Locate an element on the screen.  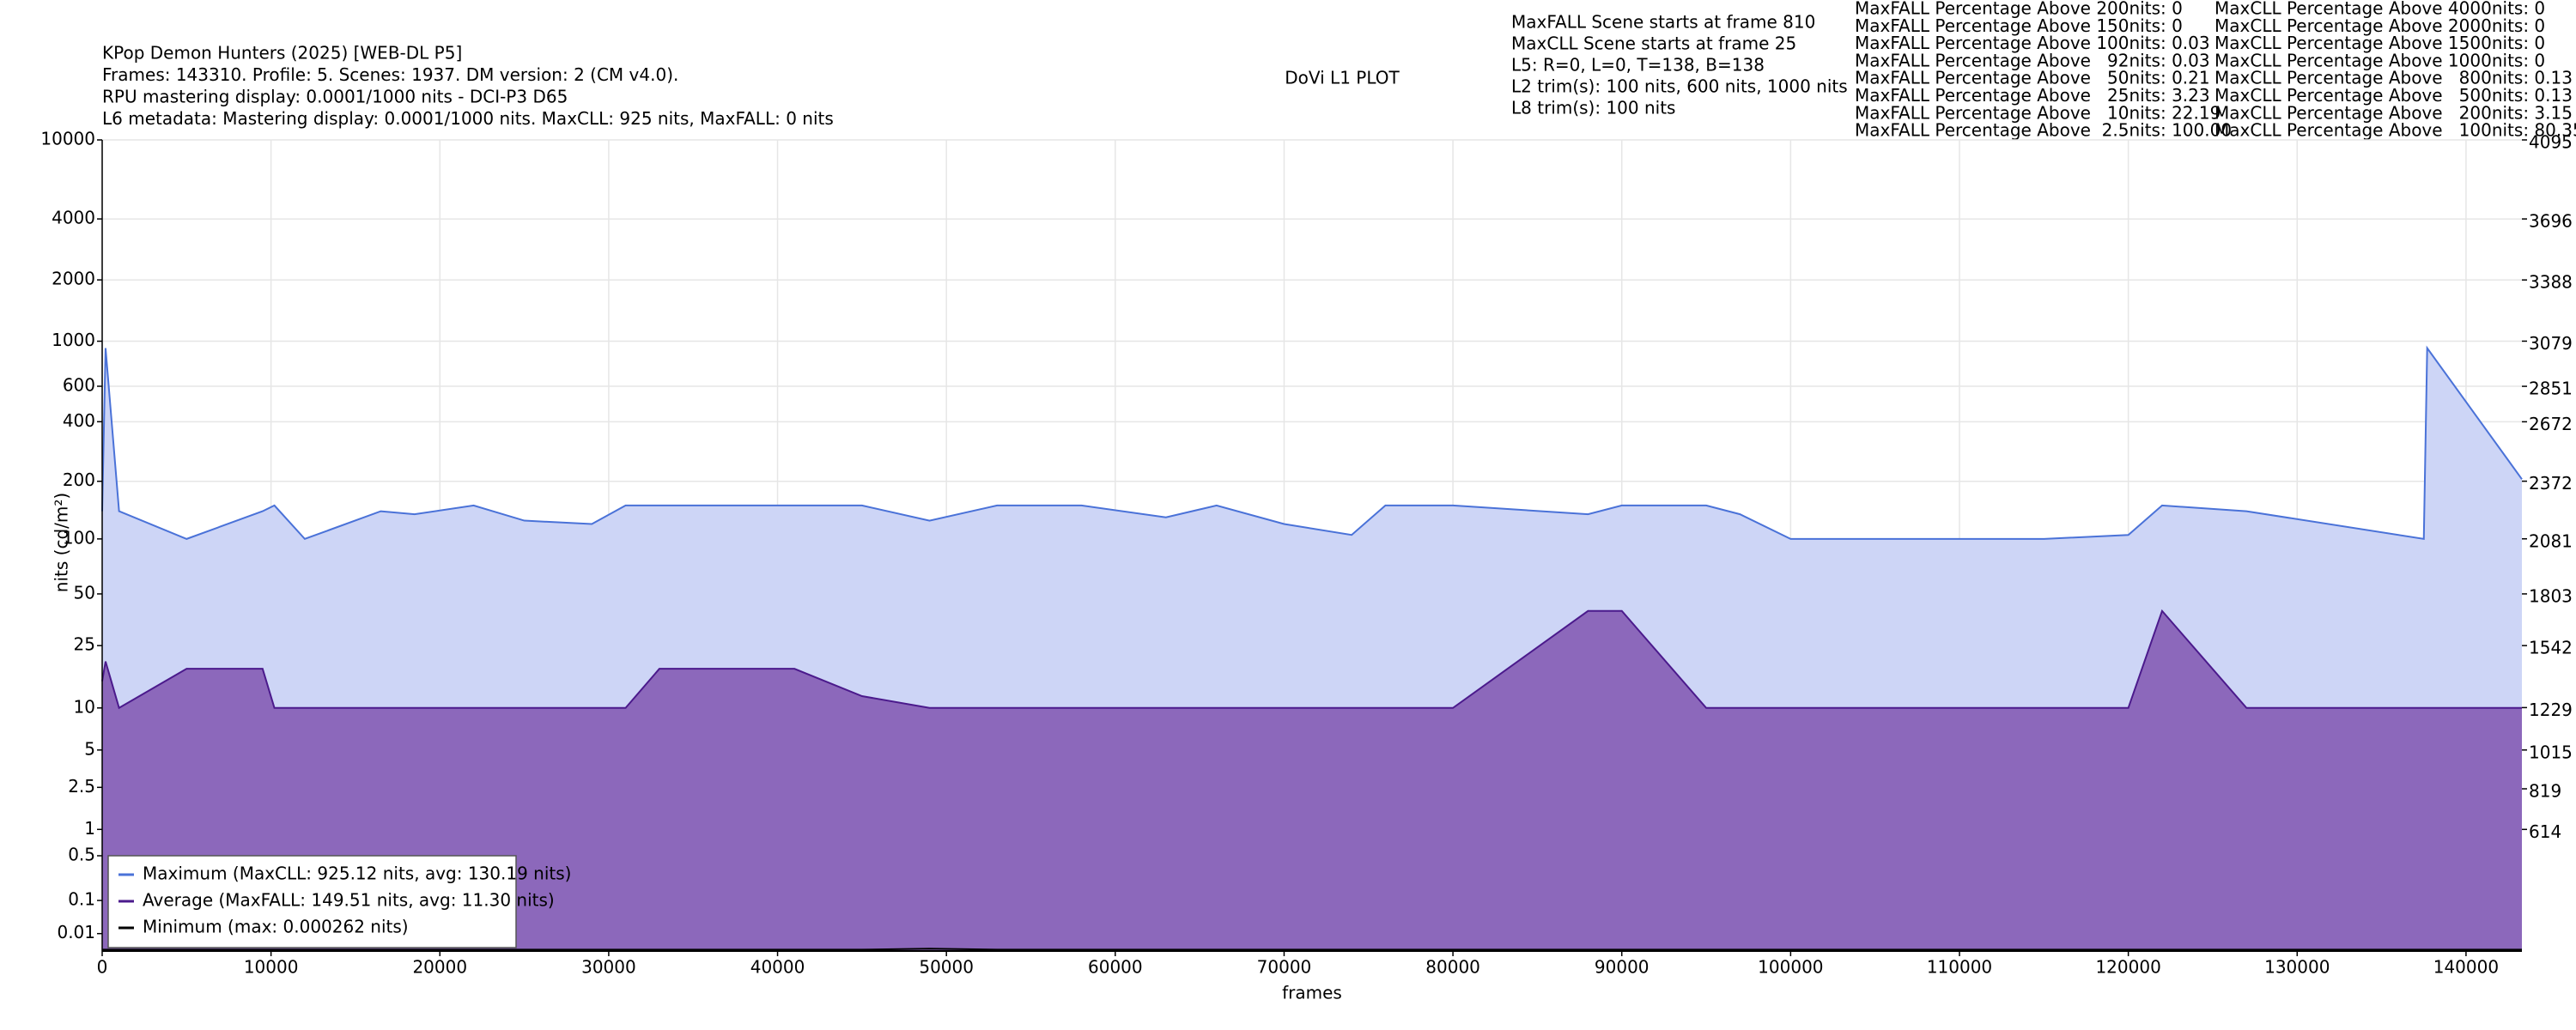
y-tick-label: 25 is located at coordinates (85, 644).